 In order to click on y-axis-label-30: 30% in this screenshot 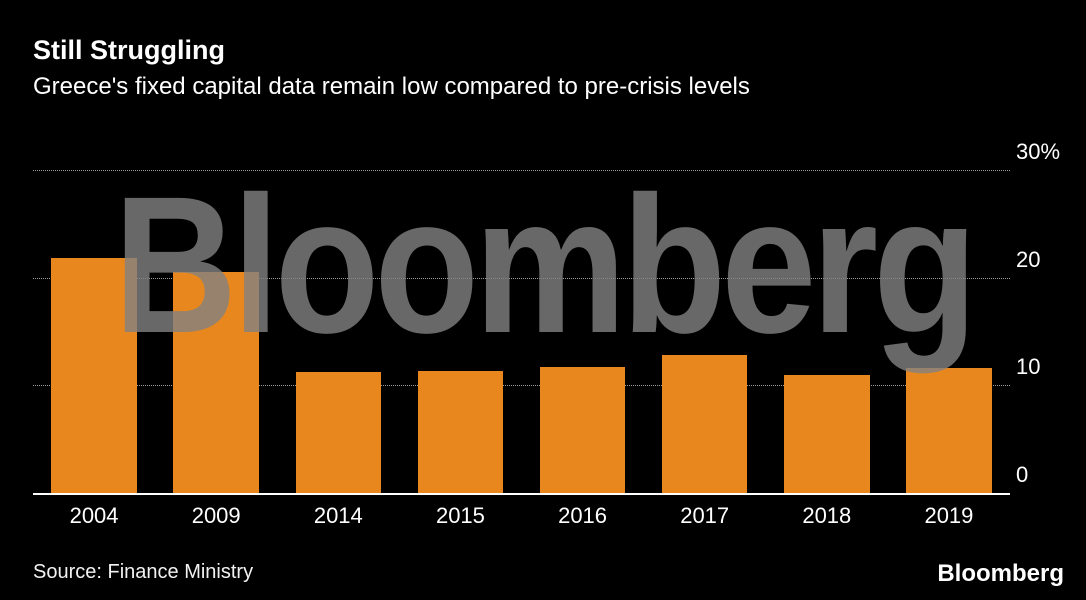, I will do `click(1038, 151)`.